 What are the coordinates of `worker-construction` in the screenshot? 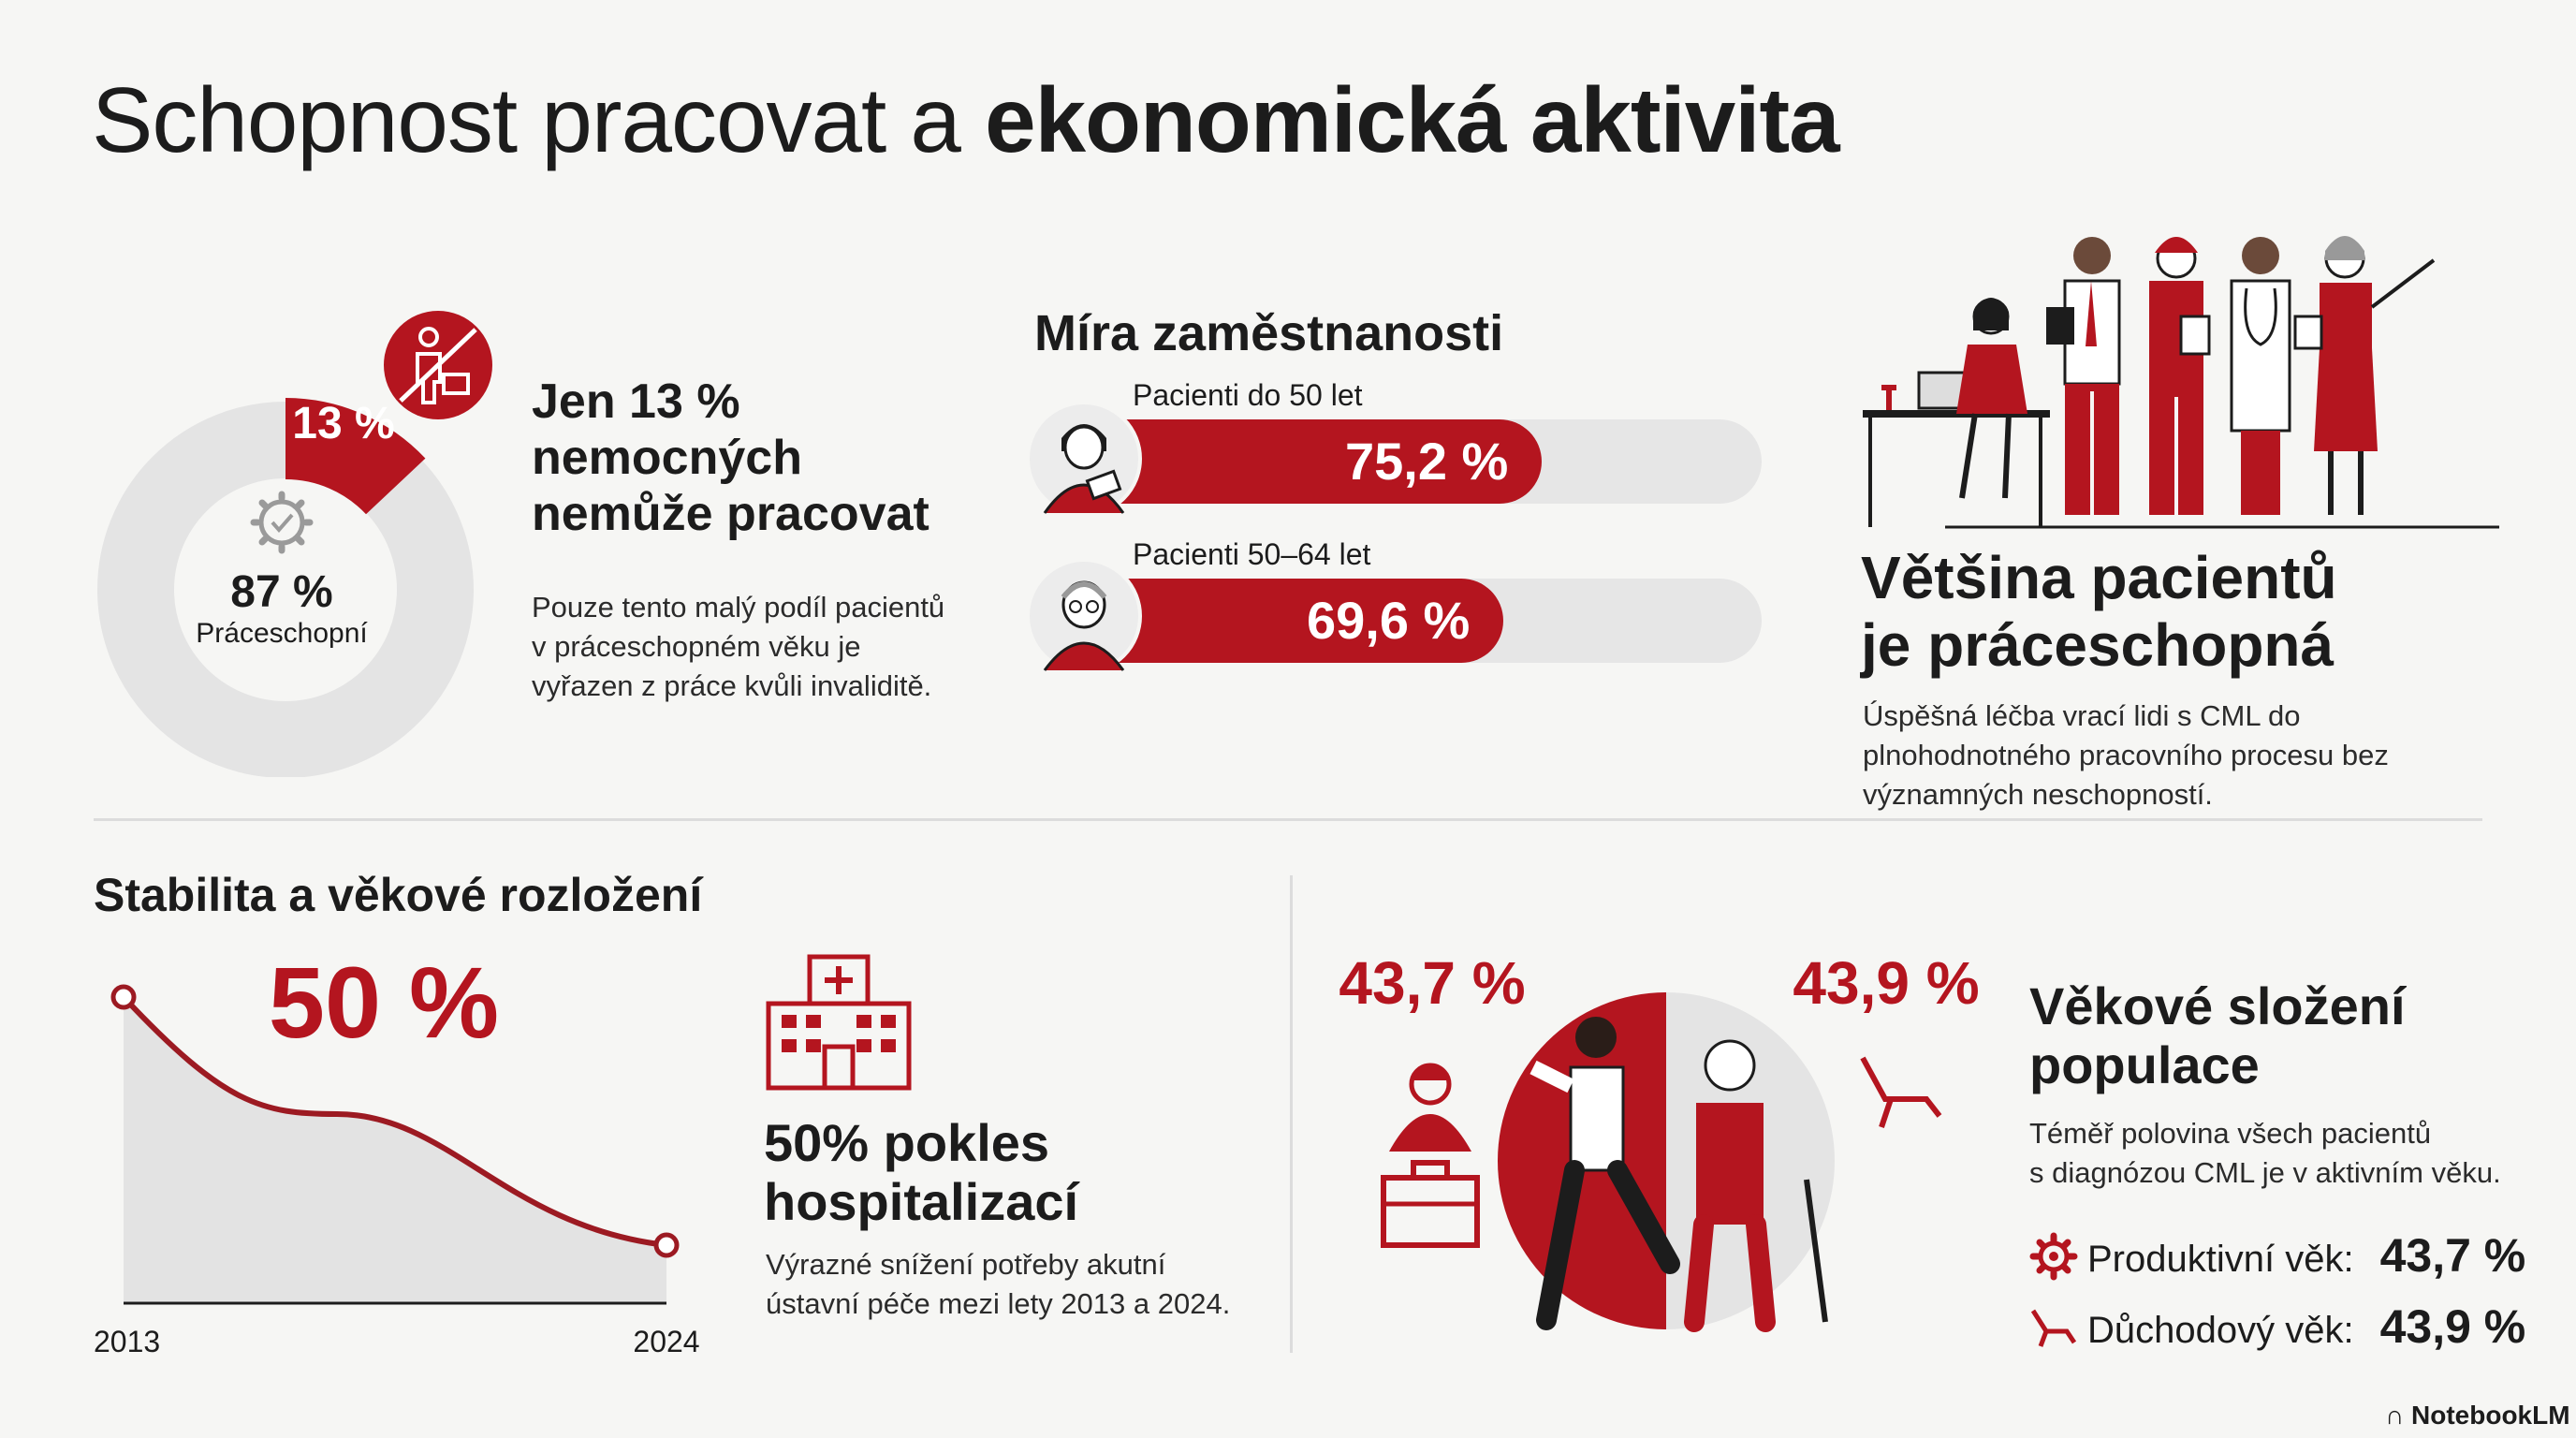 It's located at (2180, 376).